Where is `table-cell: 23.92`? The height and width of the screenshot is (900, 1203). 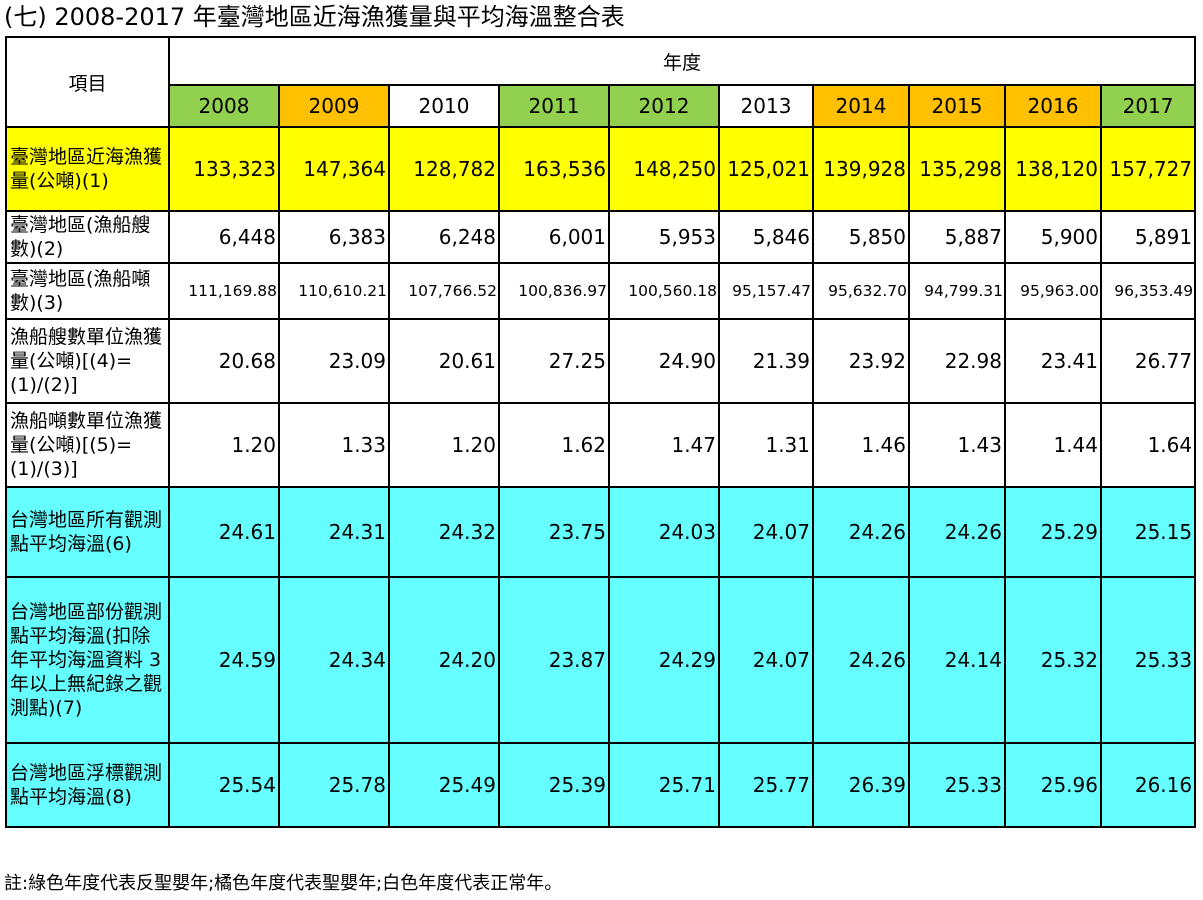
table-cell: 23.92 is located at coordinates (861, 361).